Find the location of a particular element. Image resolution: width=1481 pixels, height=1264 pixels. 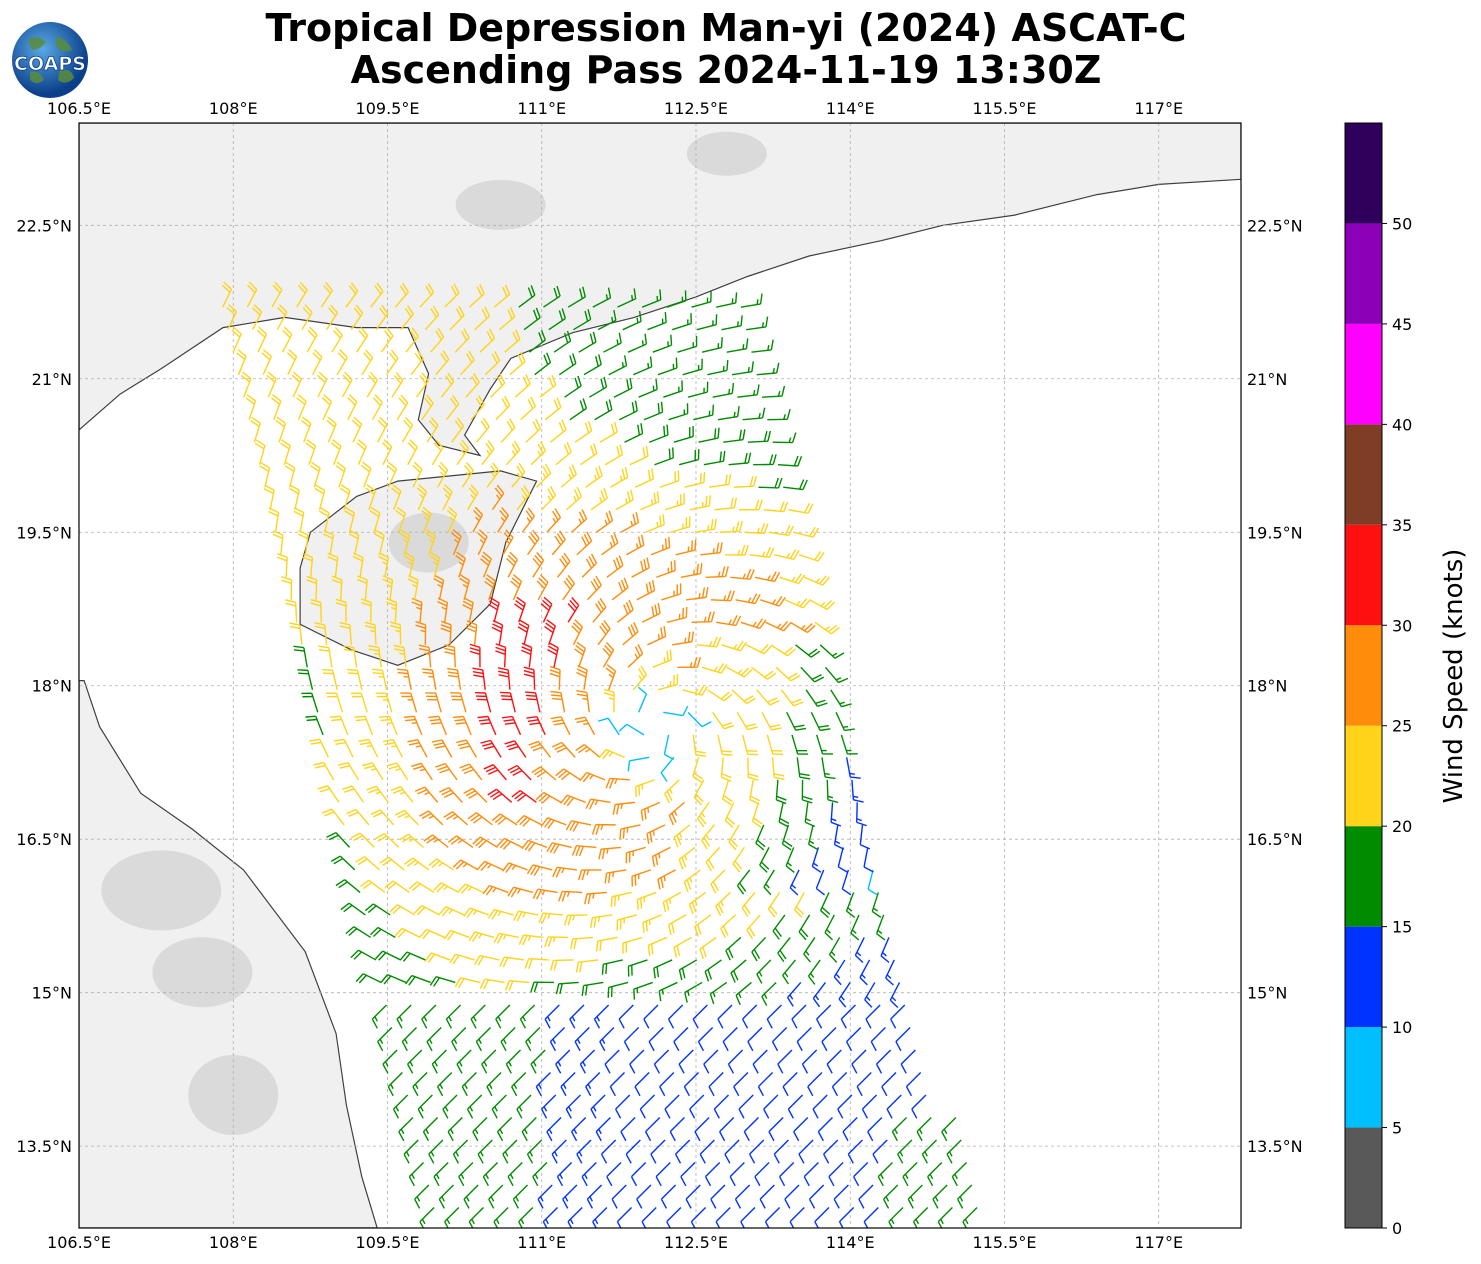

logo-text: COAPS is located at coordinates (50, 64).